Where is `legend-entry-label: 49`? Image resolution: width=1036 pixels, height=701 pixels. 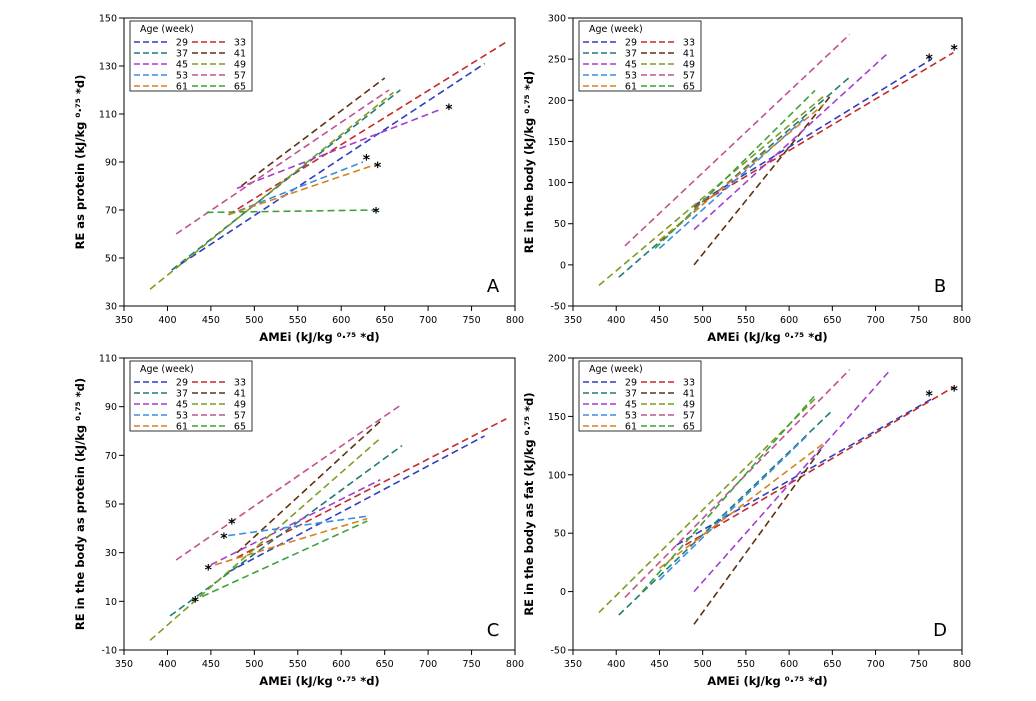 legend-entry-label: 49 is located at coordinates (689, 405).